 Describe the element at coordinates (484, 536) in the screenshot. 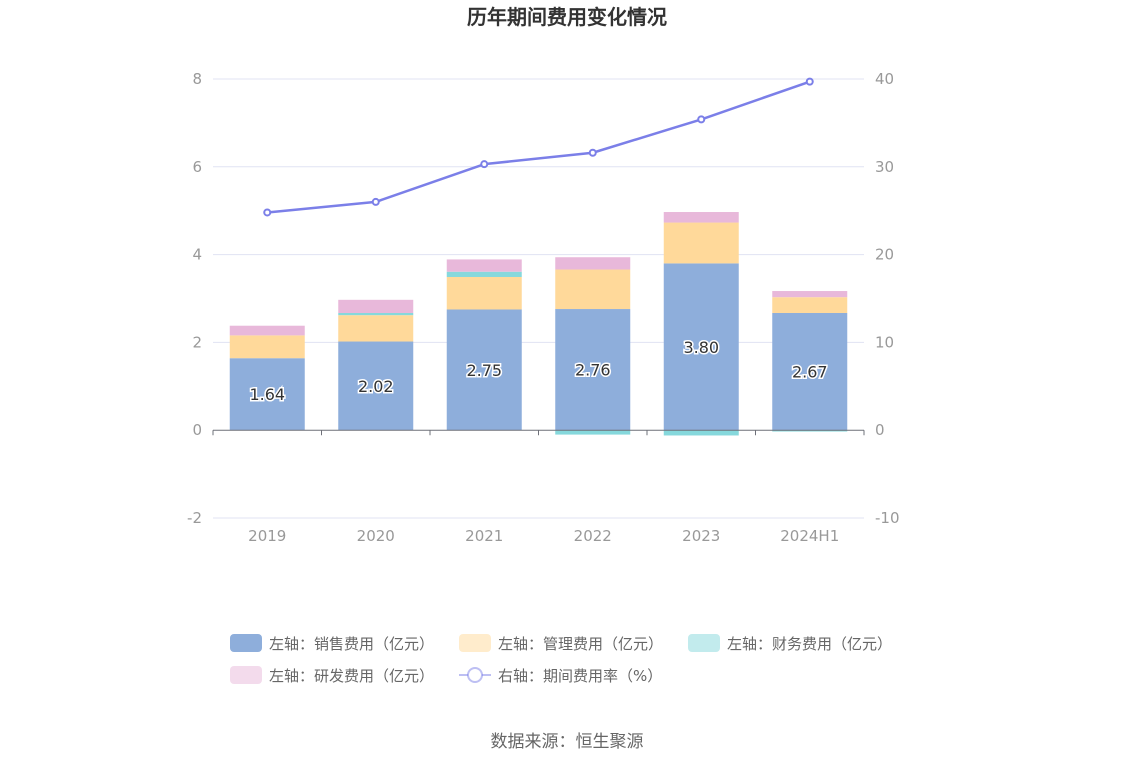

I see `x-tick-label: 2021` at that location.